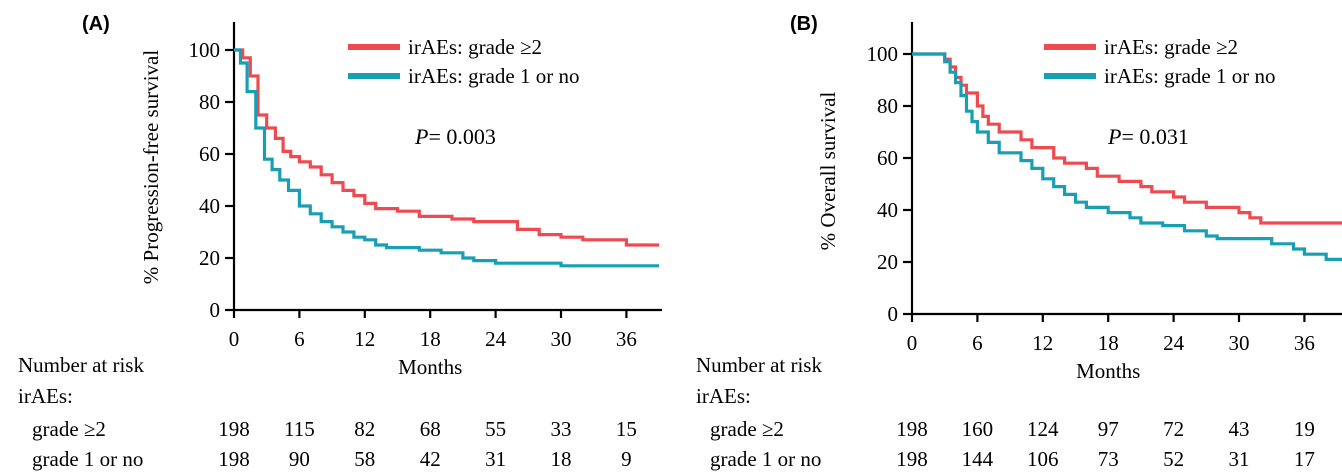  I want to click on risk-value: 97, so click(1108, 429).